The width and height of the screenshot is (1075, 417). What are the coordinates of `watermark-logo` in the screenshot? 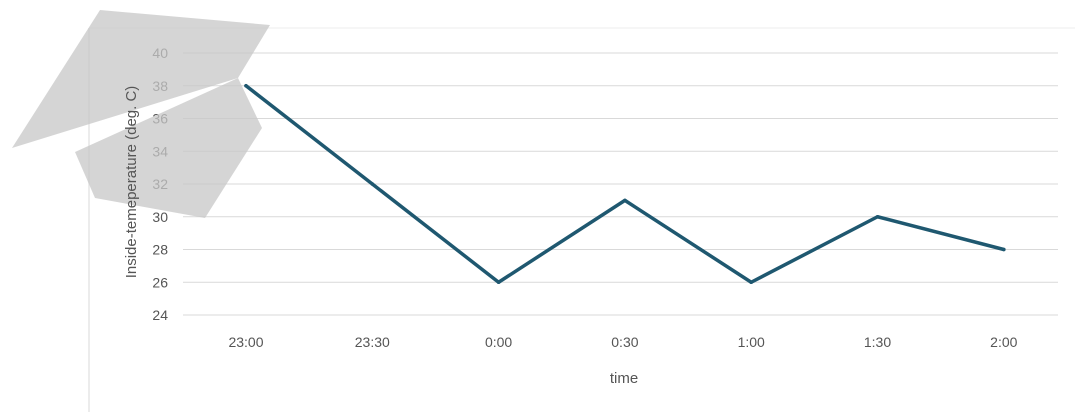 It's located at (141, 114).